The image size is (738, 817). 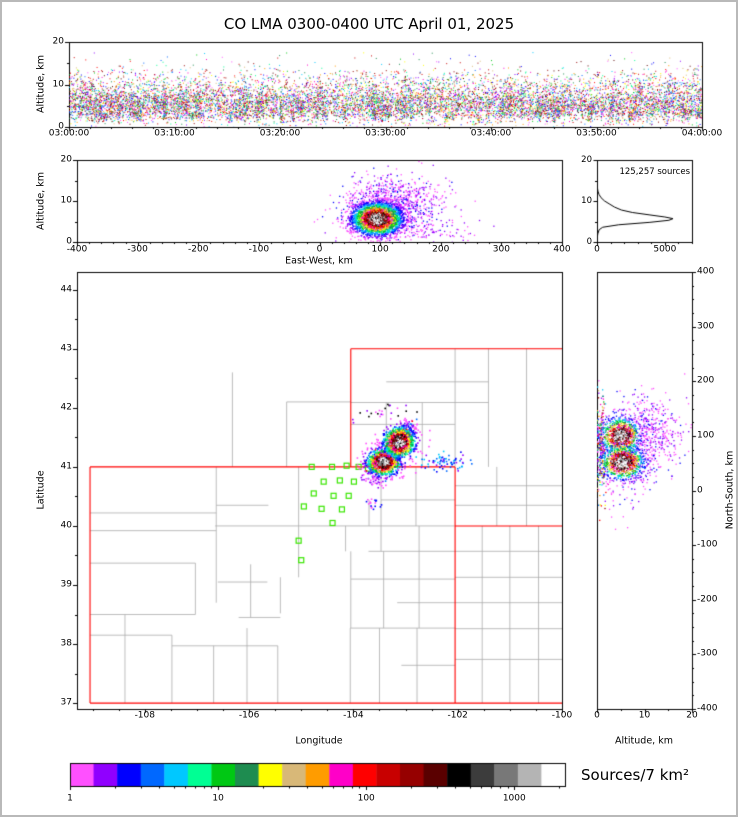 What do you see at coordinates (369, 24) in the screenshot?
I see `figure-title: CO LMA 0300-0400 UTC April 01, 2025` at bounding box center [369, 24].